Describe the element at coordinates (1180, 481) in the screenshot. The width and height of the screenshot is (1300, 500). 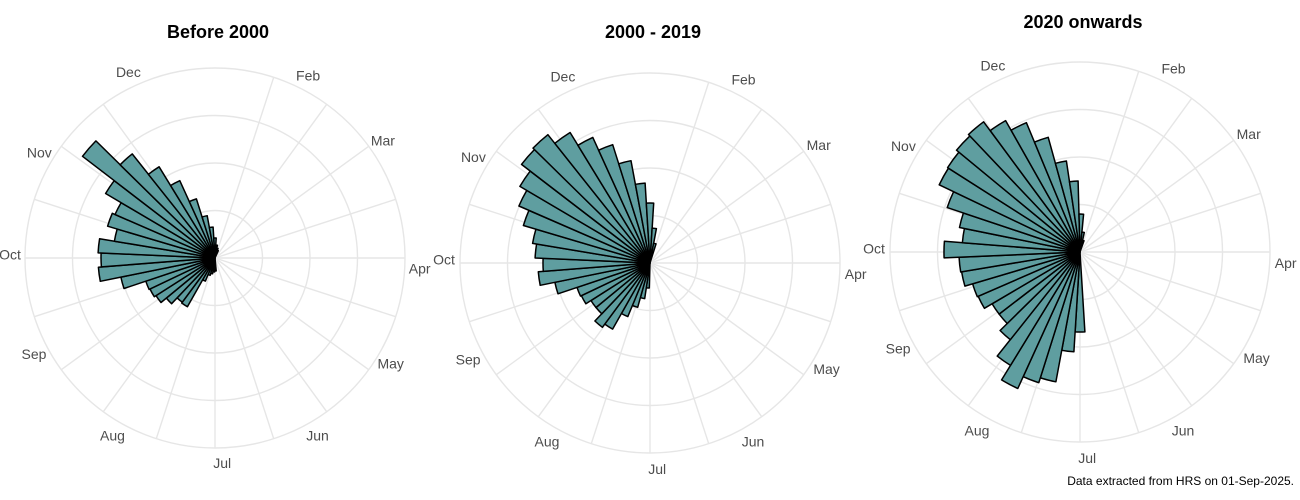
I see `data-source-caption: Data extracted from HRS on 01-Sep-2025.` at that location.